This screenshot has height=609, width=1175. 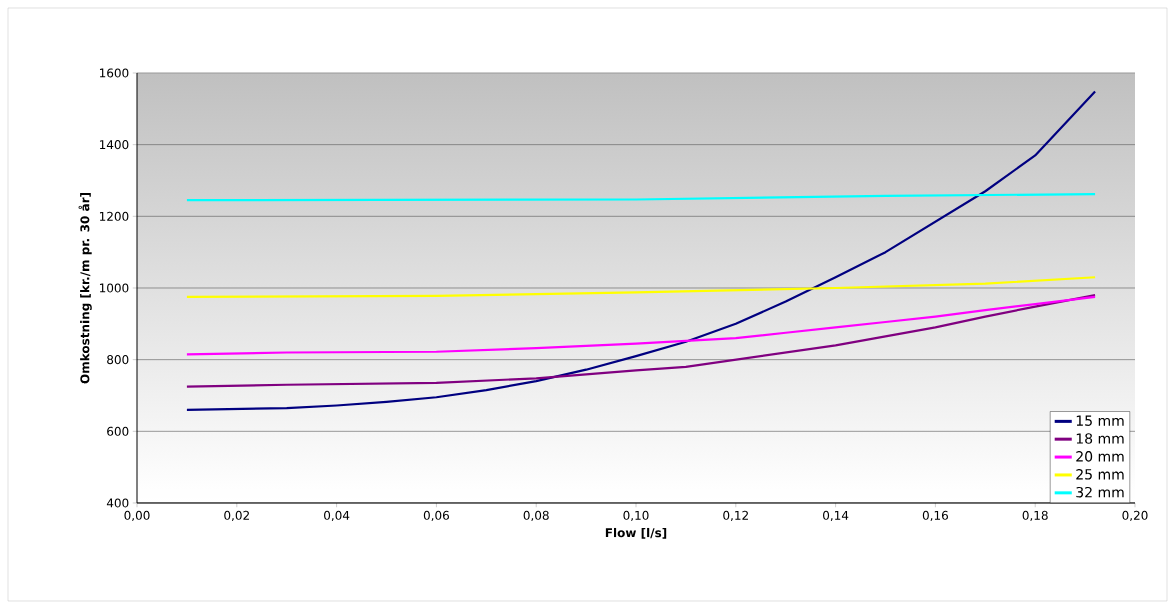 What do you see at coordinates (1035, 516) in the screenshot?
I see `x-tick-label: 0,18` at bounding box center [1035, 516].